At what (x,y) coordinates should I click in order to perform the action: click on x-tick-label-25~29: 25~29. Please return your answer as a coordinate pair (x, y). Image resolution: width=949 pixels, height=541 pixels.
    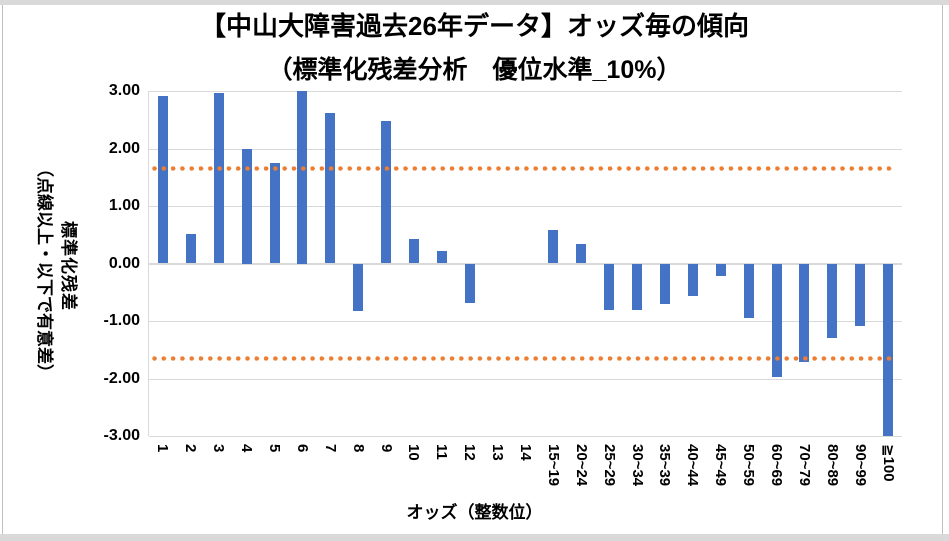
    Looking at the image, I should click on (609, 465).